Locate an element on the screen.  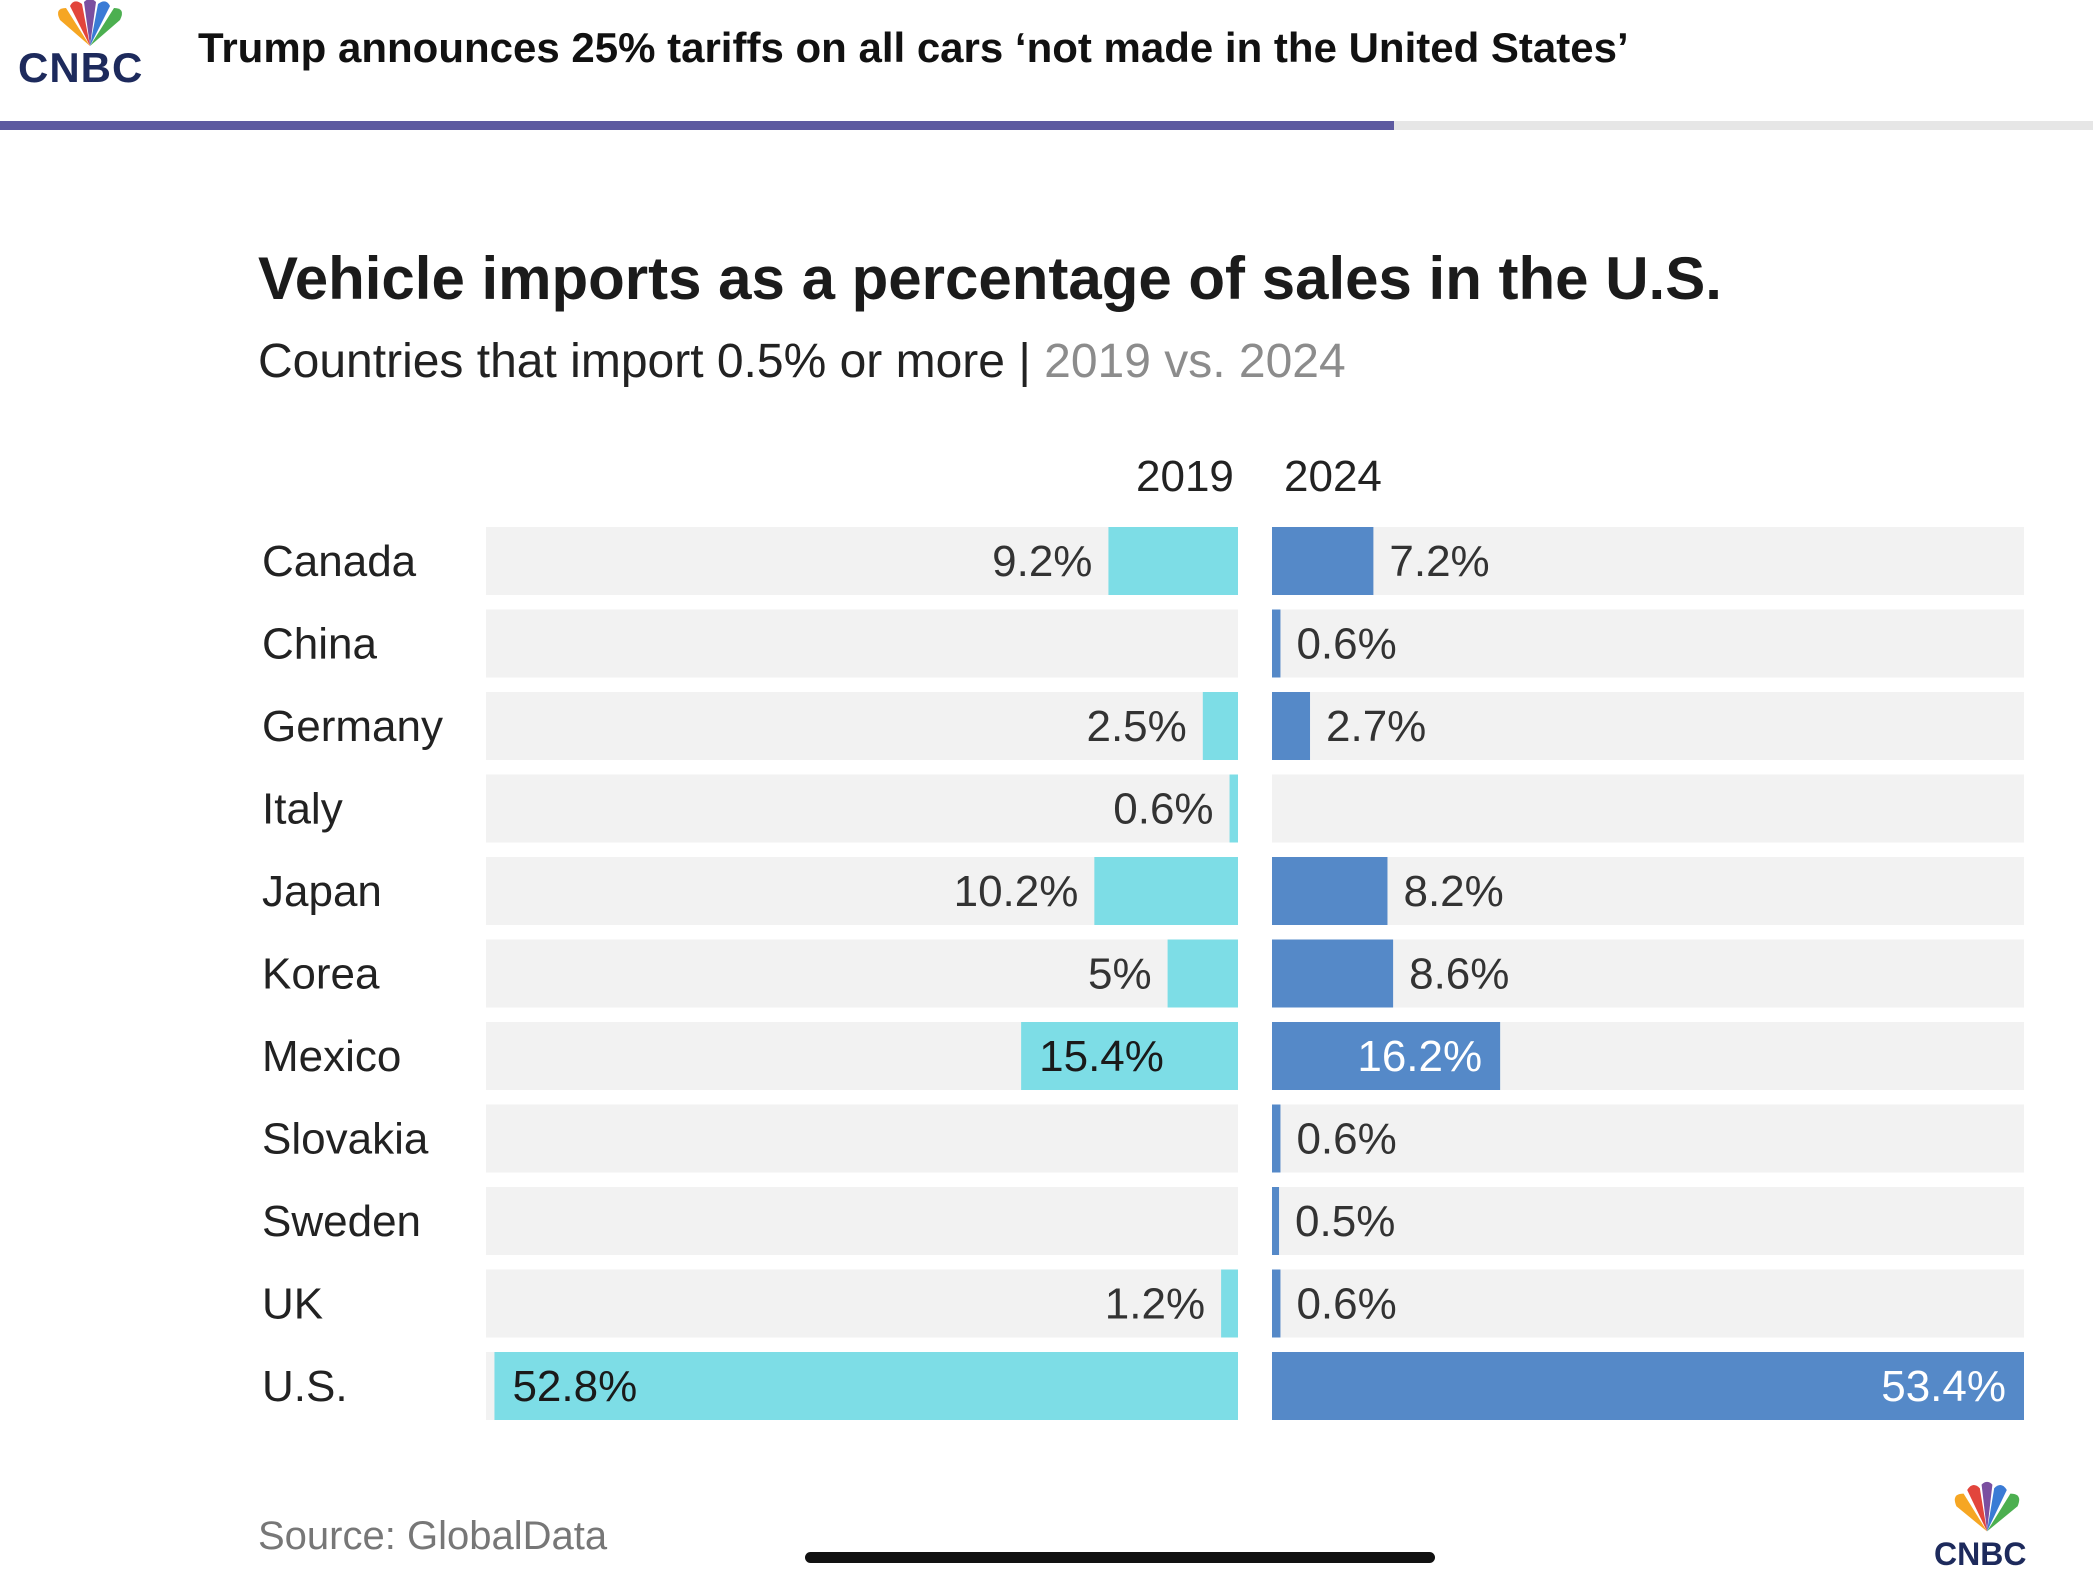
data-label-2024: 2.7% is located at coordinates (1376, 726).